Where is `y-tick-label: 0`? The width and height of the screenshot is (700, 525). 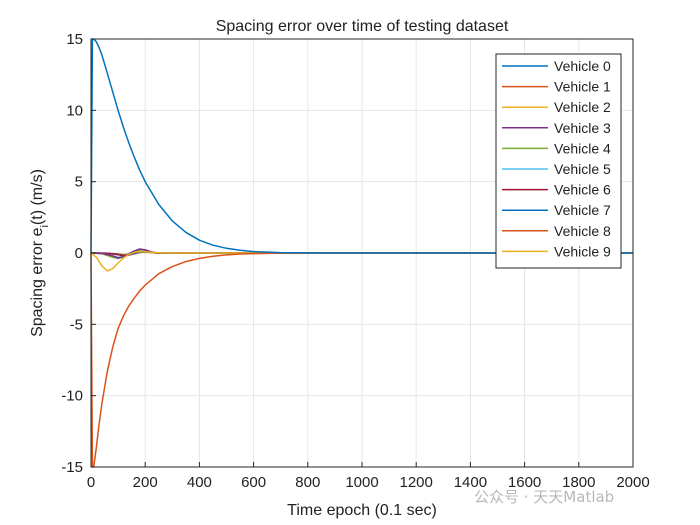 y-tick-label: 0 is located at coordinates (79, 253).